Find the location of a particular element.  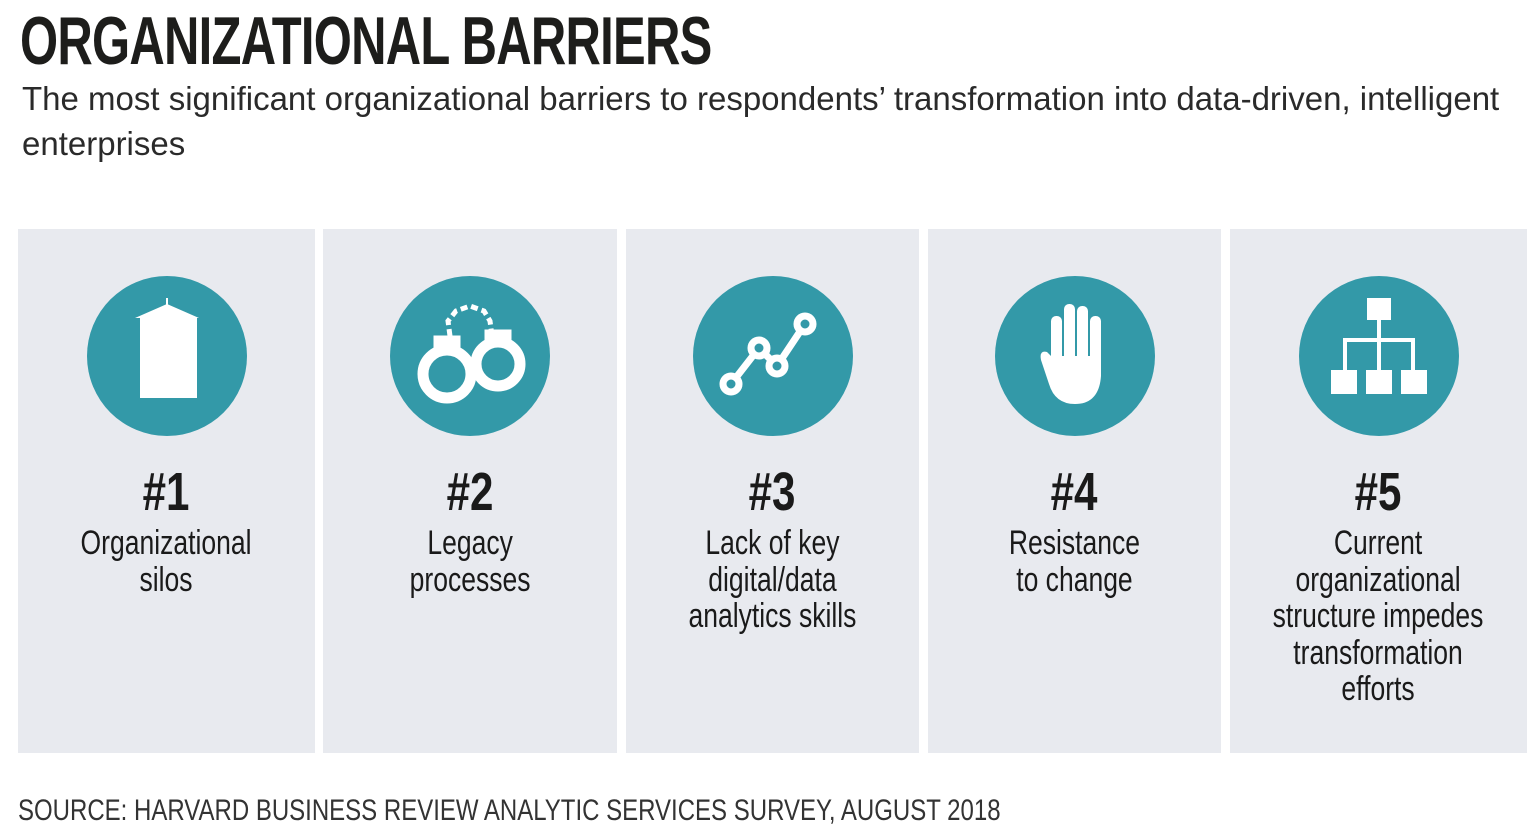

rank: #3 is located at coordinates (772, 492).